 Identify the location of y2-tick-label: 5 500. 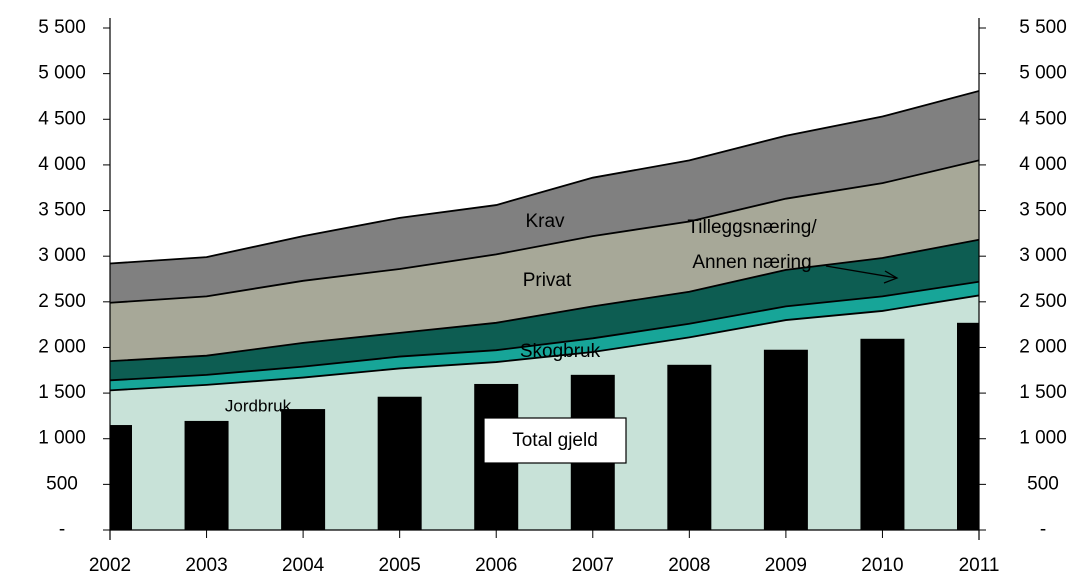
(1043, 27).